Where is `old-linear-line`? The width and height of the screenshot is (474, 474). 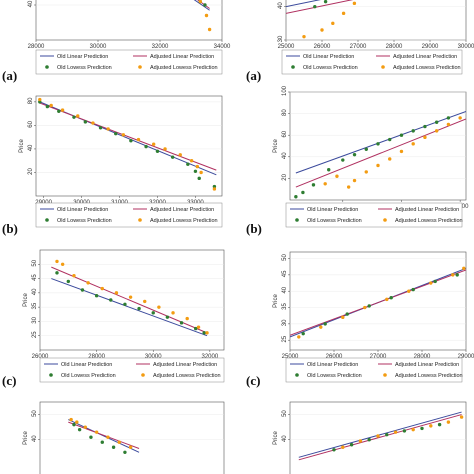
old-linear-line is located at coordinates (104, 436).